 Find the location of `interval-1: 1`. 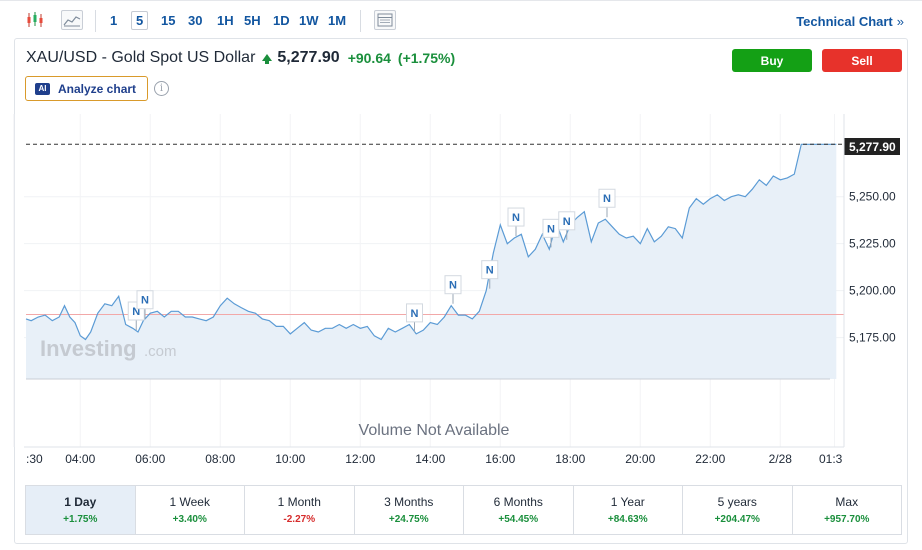

interval-1: 1 is located at coordinates (114, 20).